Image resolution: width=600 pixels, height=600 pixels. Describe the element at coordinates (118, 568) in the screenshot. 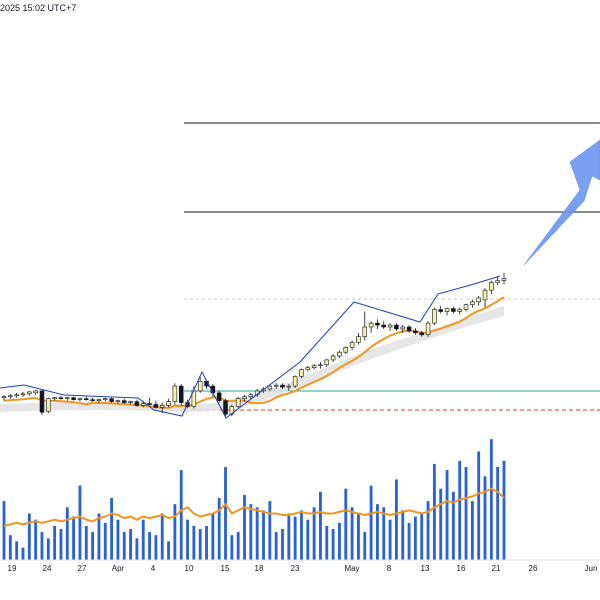

I see `x-axis-label: Apr` at that location.